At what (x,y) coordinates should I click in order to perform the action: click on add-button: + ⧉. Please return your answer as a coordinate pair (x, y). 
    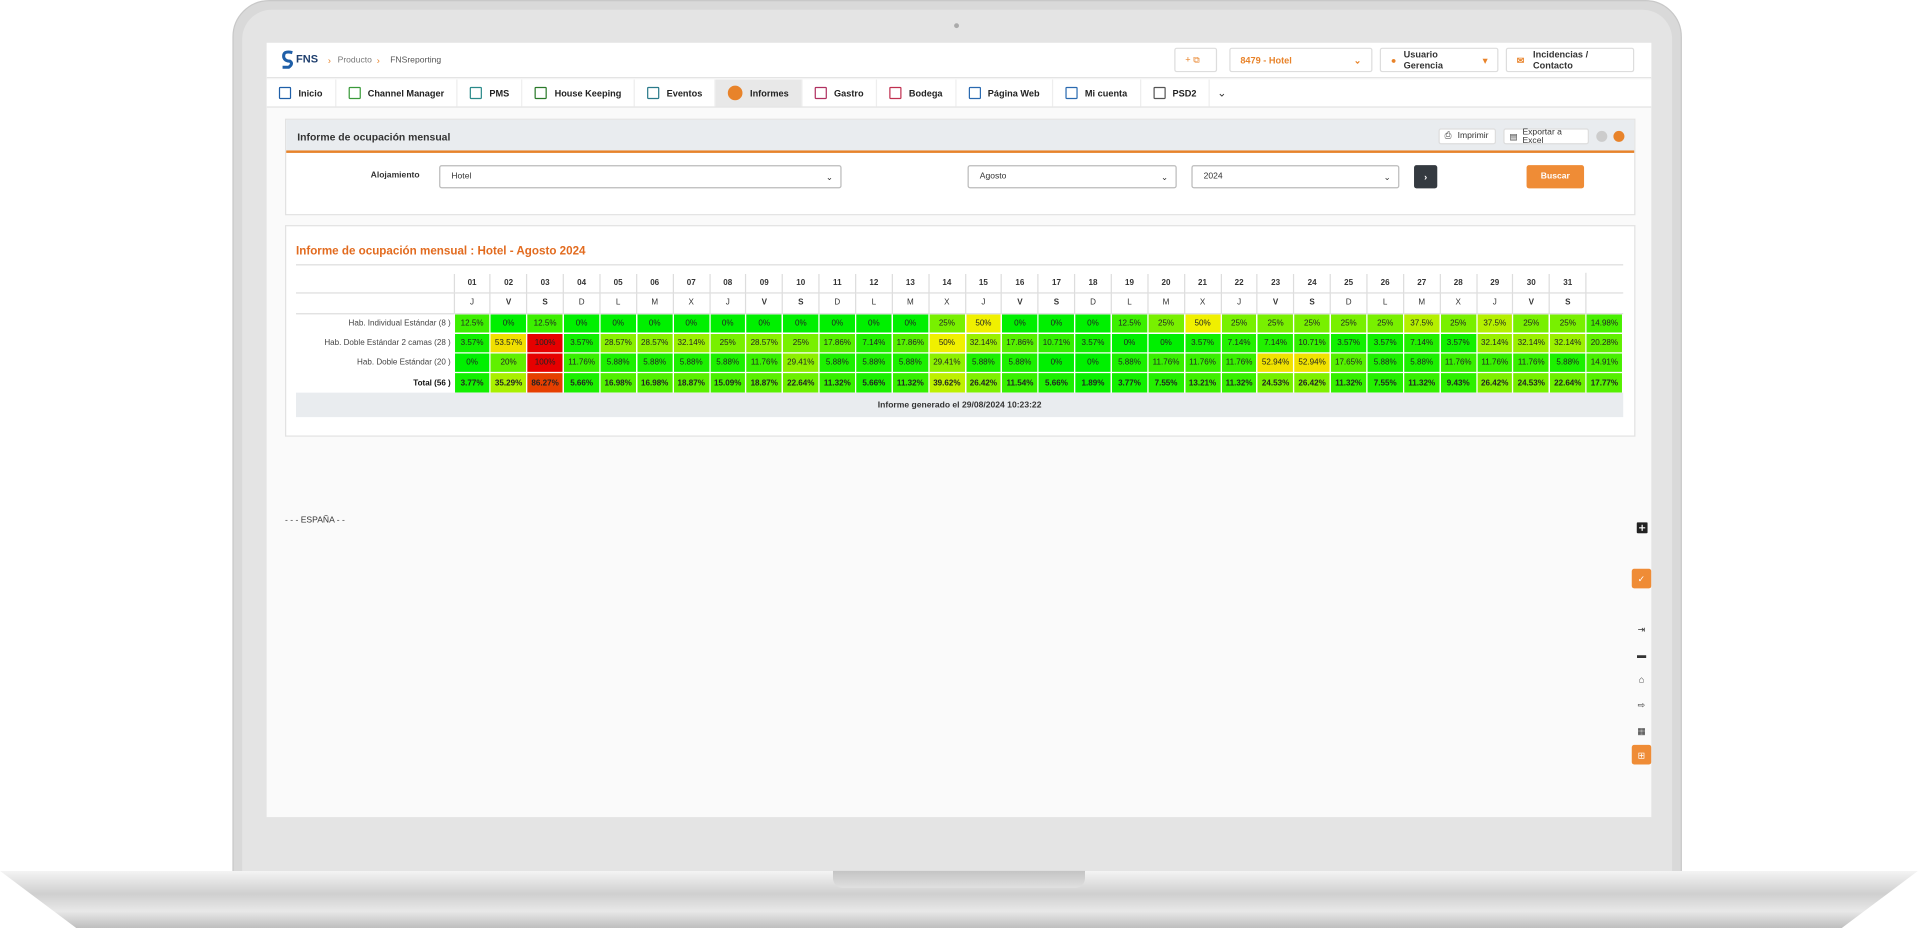
    Looking at the image, I should click on (1196, 60).